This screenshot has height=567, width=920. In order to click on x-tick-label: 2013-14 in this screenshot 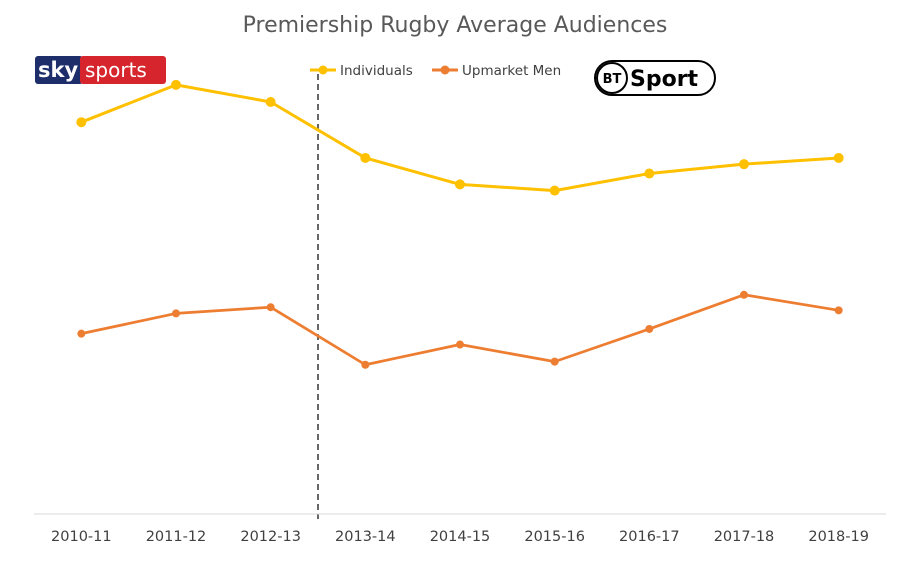, I will do `click(365, 537)`.